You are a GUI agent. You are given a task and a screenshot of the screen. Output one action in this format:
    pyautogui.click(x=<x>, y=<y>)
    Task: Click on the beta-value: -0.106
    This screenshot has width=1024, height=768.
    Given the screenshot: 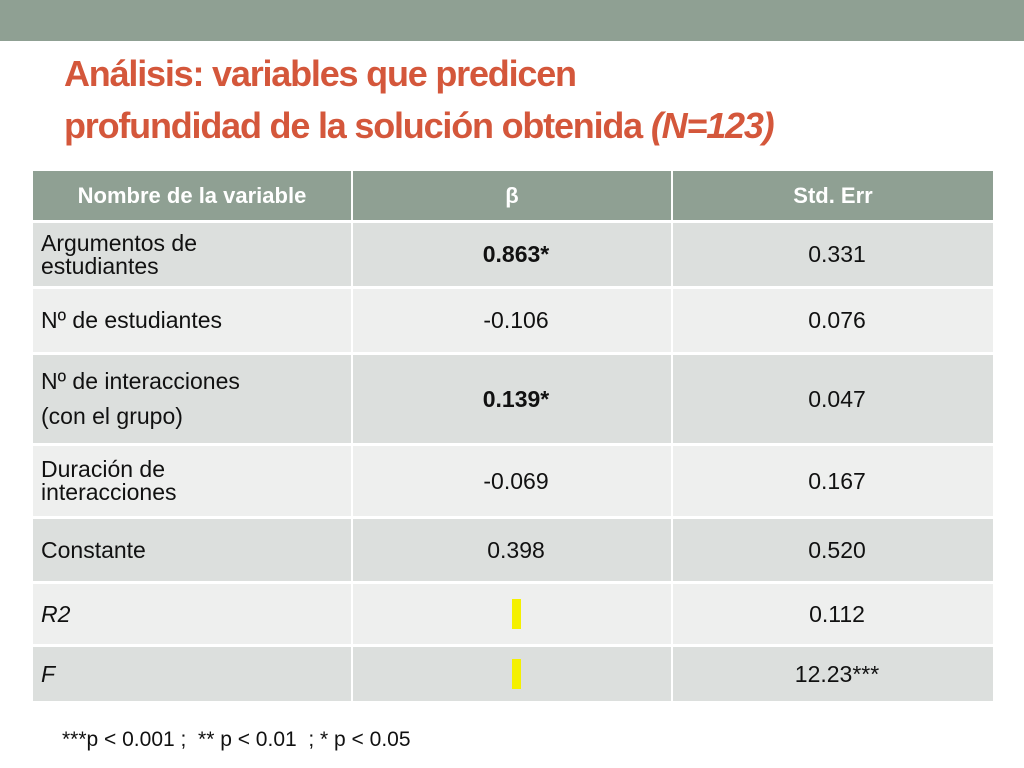 What is the action you would take?
    pyautogui.click(x=512, y=320)
    